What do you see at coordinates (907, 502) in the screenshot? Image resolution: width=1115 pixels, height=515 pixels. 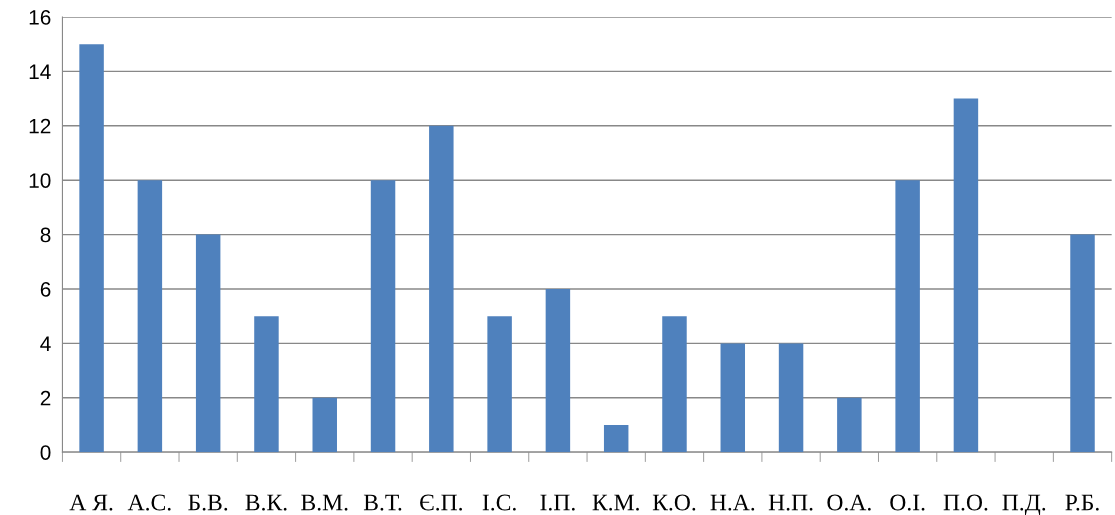 I see `x-tick-label: О.І.` at bounding box center [907, 502].